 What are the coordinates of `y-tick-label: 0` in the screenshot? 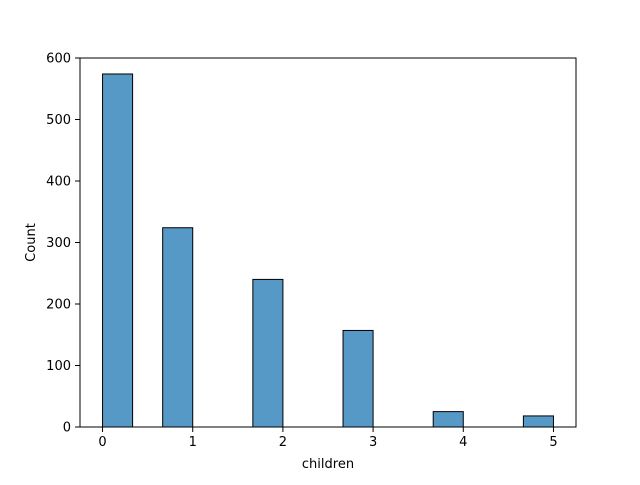 It's located at (67, 428).